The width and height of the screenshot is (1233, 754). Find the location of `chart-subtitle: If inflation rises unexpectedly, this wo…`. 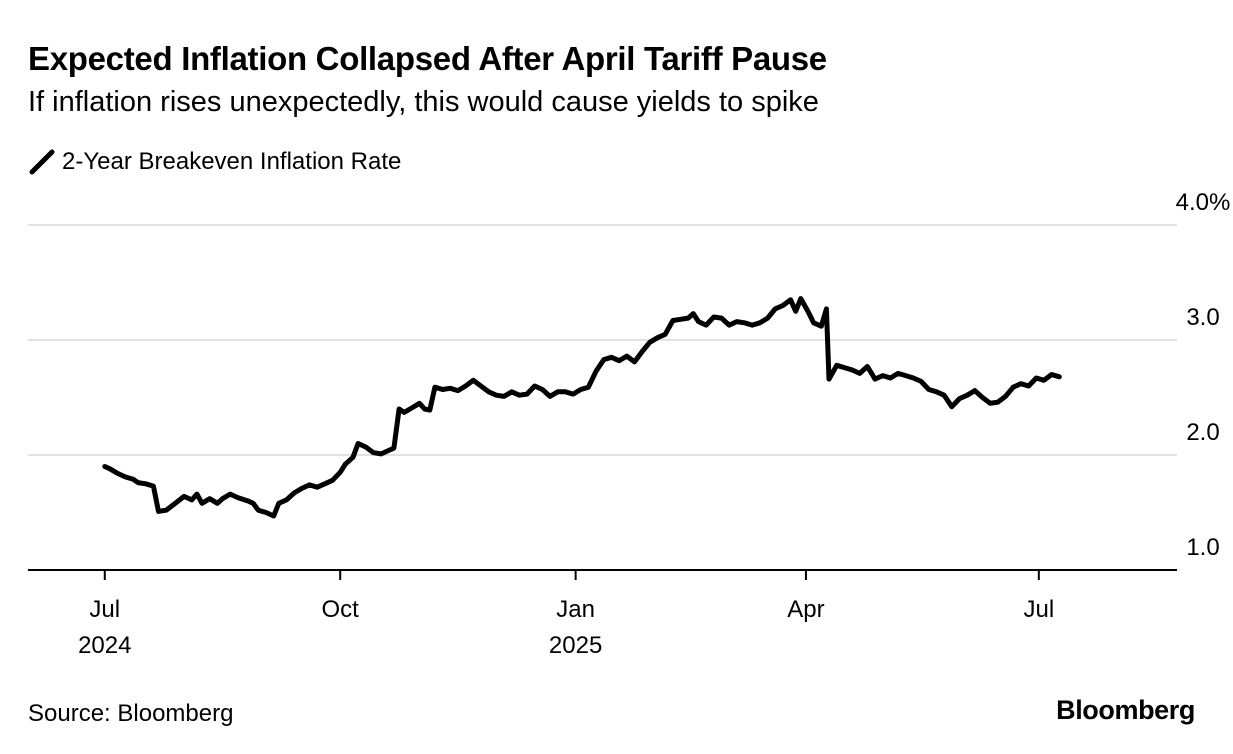

chart-subtitle: If inflation rises unexpectedly, this wo… is located at coordinates (423, 102).